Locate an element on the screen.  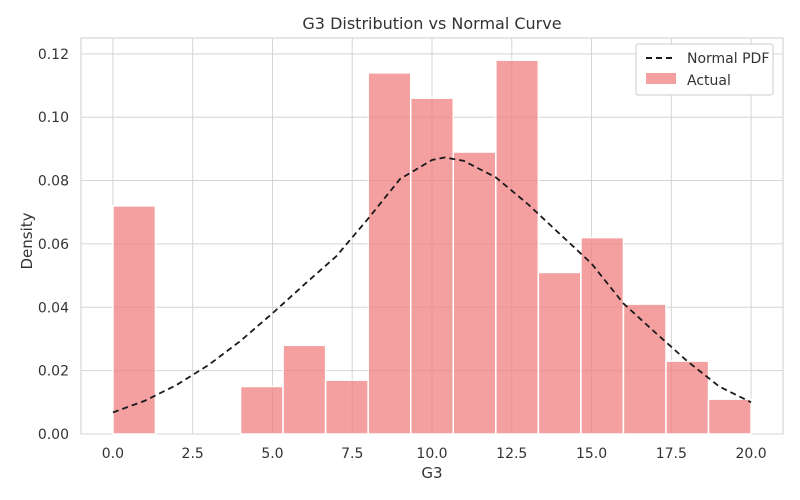
y-tick-label: 0.04 is located at coordinates (53, 308).